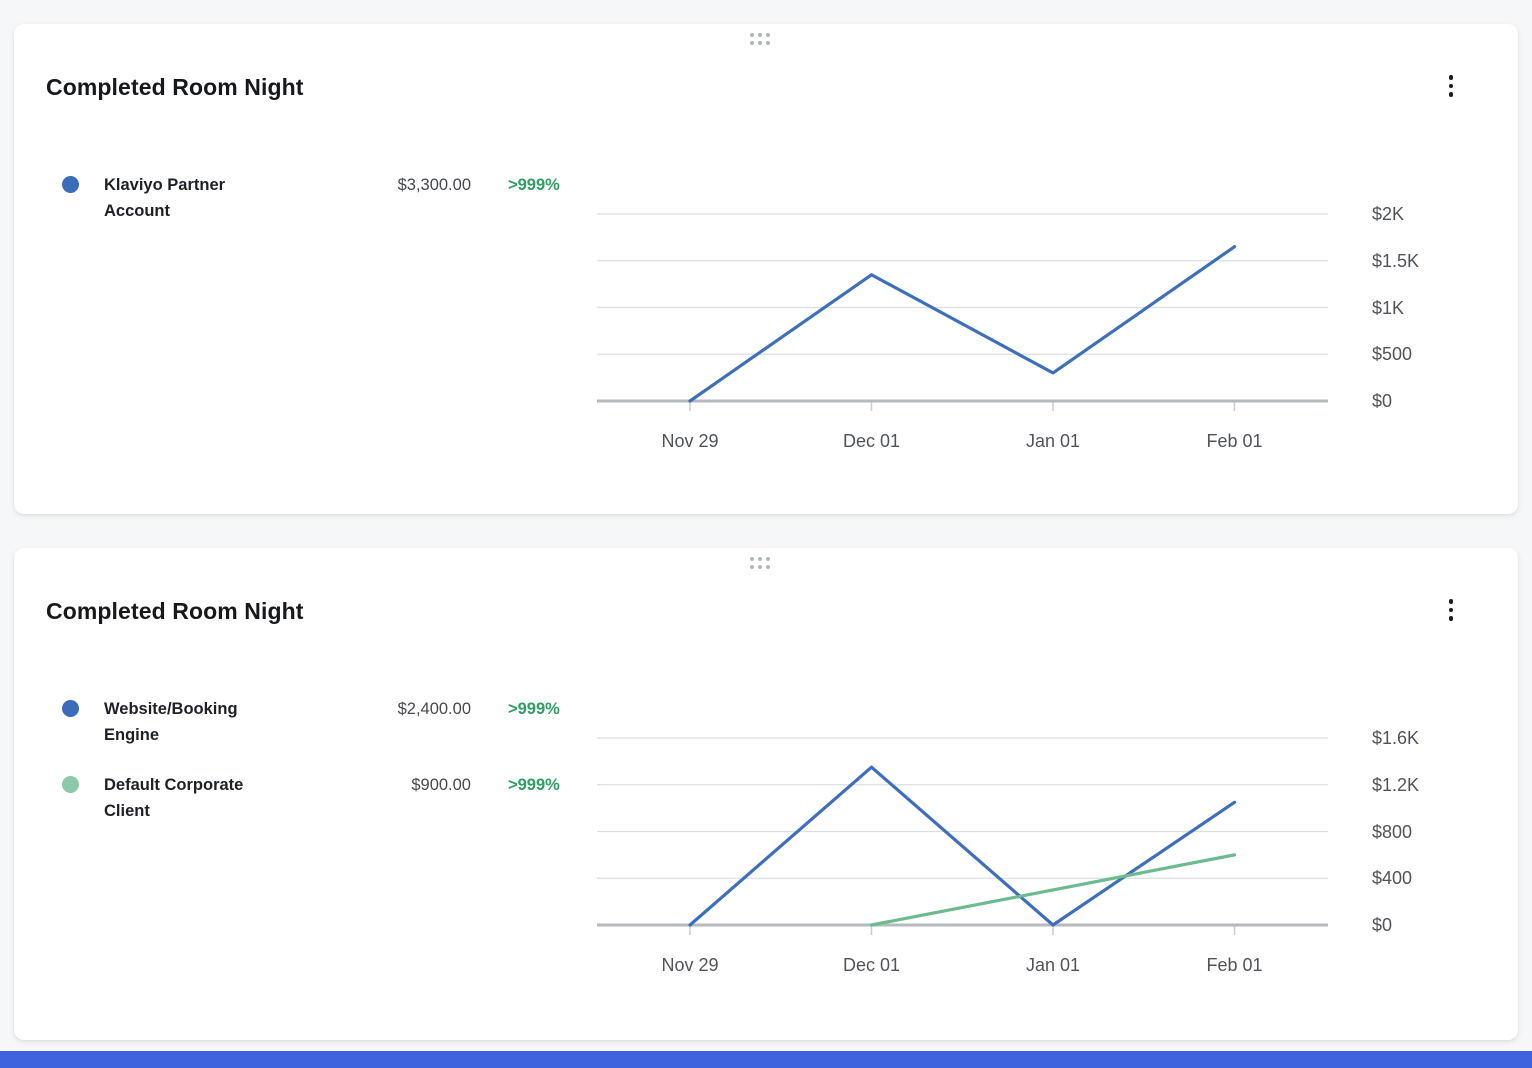 The width and height of the screenshot is (1532, 1068). Describe the element at coordinates (165, 198) in the screenshot. I see `legend-label: Klaviyo Partner Account` at that location.